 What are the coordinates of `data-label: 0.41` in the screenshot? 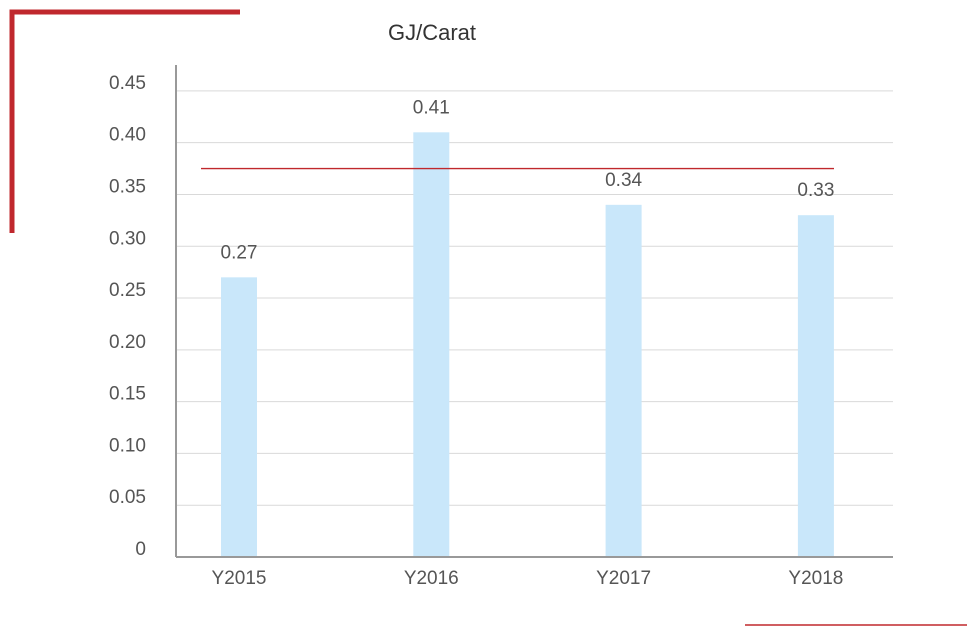 It's located at (431, 107).